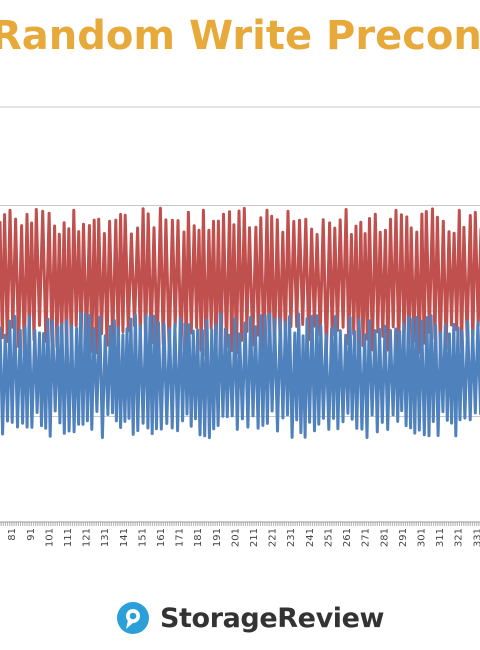 This screenshot has width=480, height=650. Describe the element at coordinates (235, 537) in the screenshot. I see `x-tick-label: 201` at that location.